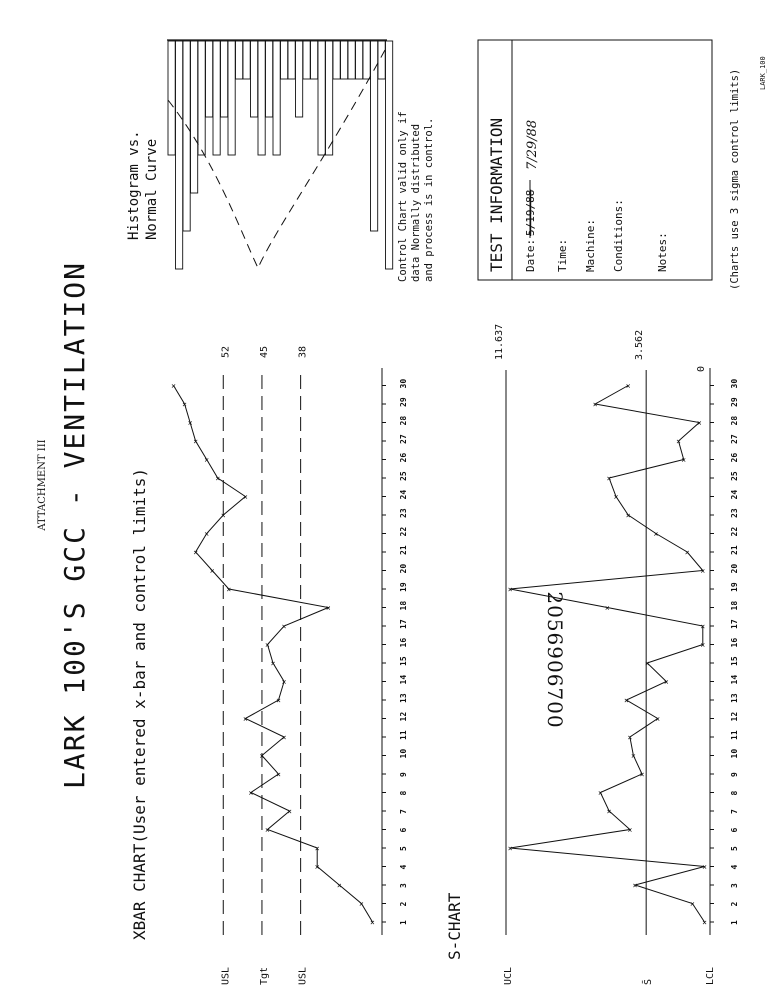 This screenshot has height=1000, width=782. Describe the element at coordinates (403, 624) in the screenshot. I see `xbar-tick-label: 17` at that location.